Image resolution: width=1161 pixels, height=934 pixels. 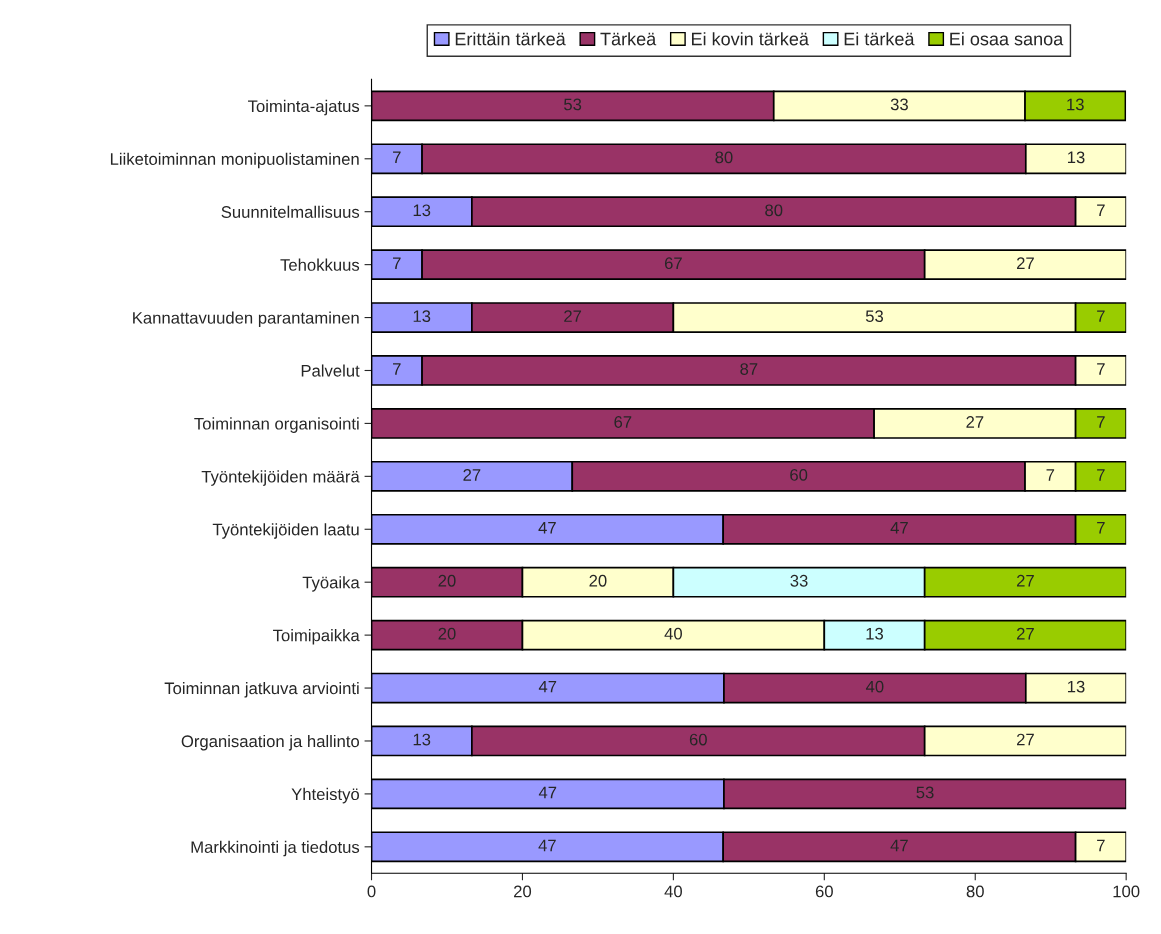 What do you see at coordinates (275, 848) in the screenshot?
I see `y-tick-label: Markkinointi ja tiedotus` at bounding box center [275, 848].